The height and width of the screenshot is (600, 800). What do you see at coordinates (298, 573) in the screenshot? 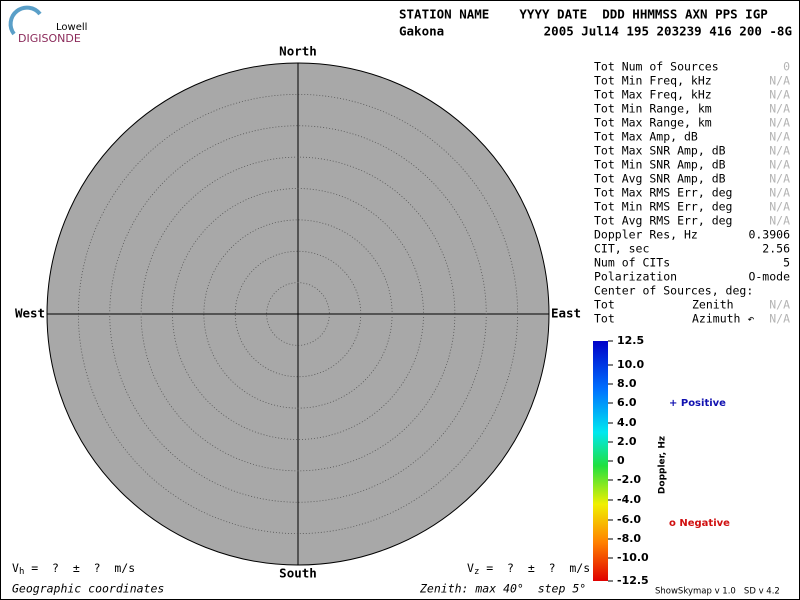
I see `south-label: South` at bounding box center [298, 573].